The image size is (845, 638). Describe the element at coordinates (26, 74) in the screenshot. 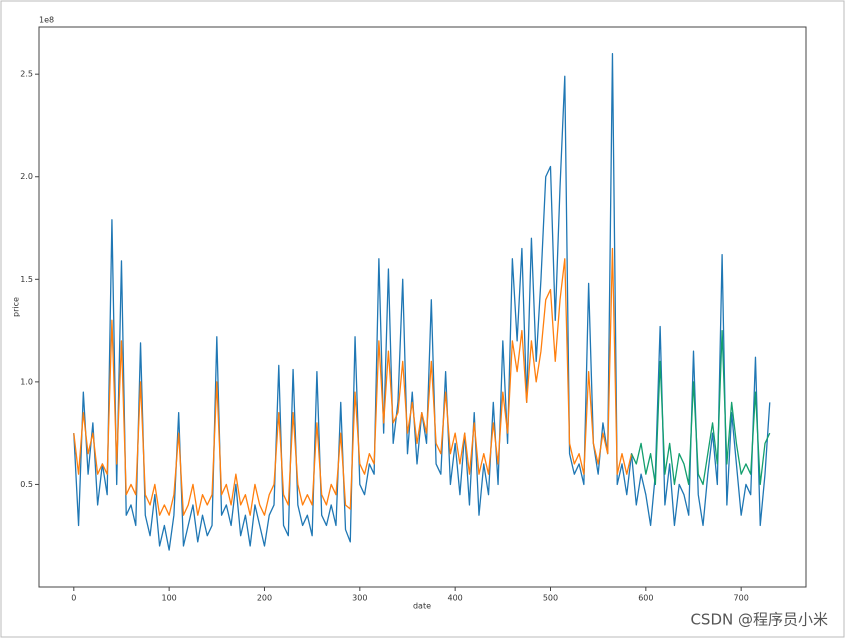

I see `y-tick-label: 2.5` at that location.